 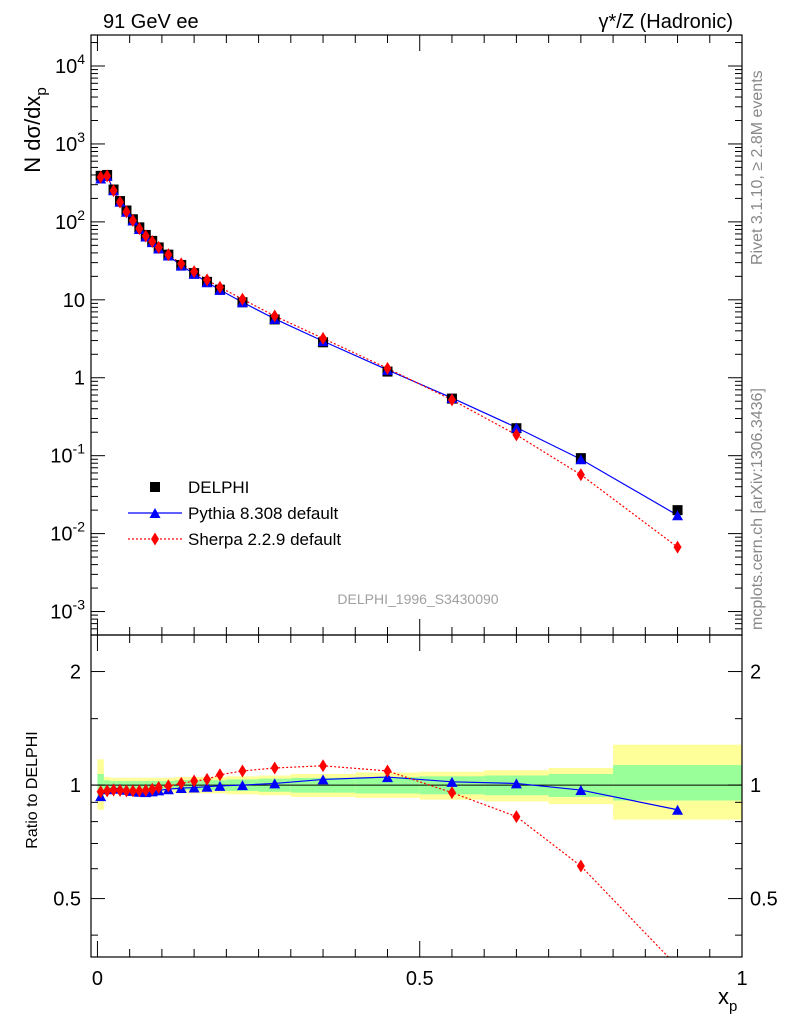 What do you see at coordinates (70, 64) in the screenshot?
I see `main-ytick-label: 10⁴` at bounding box center [70, 64].